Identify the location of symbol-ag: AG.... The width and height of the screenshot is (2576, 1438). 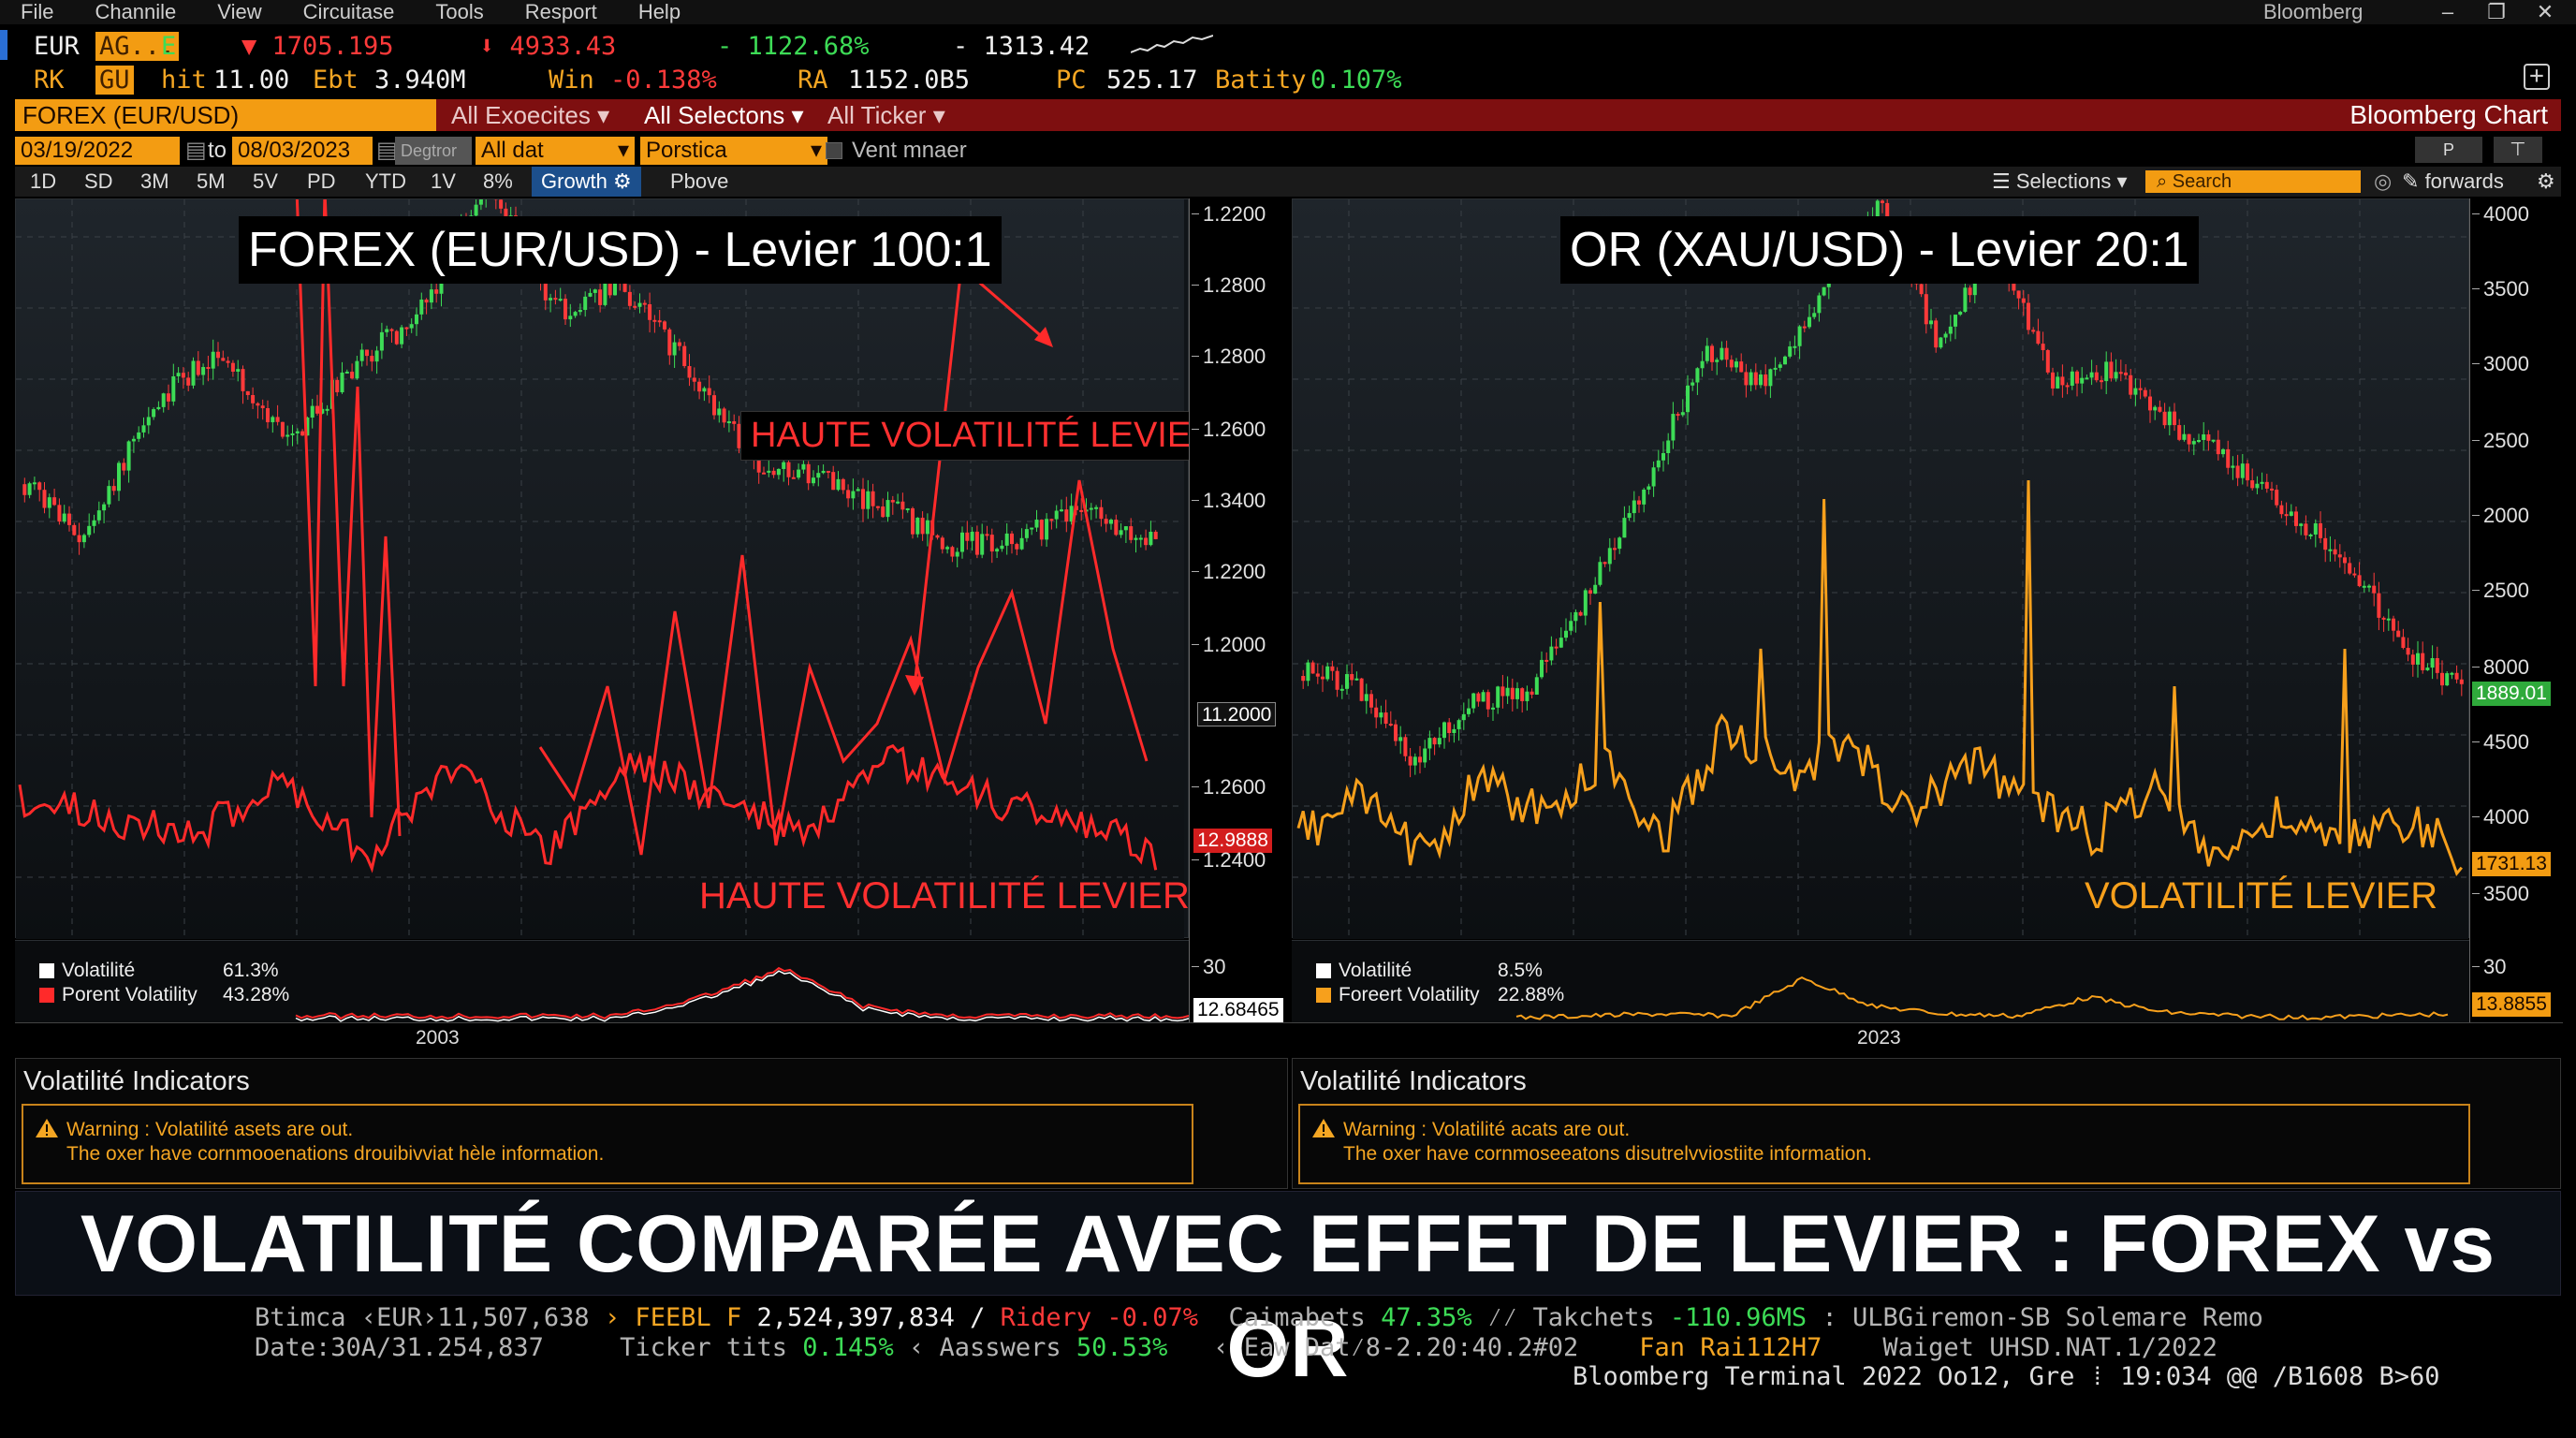
(137, 46).